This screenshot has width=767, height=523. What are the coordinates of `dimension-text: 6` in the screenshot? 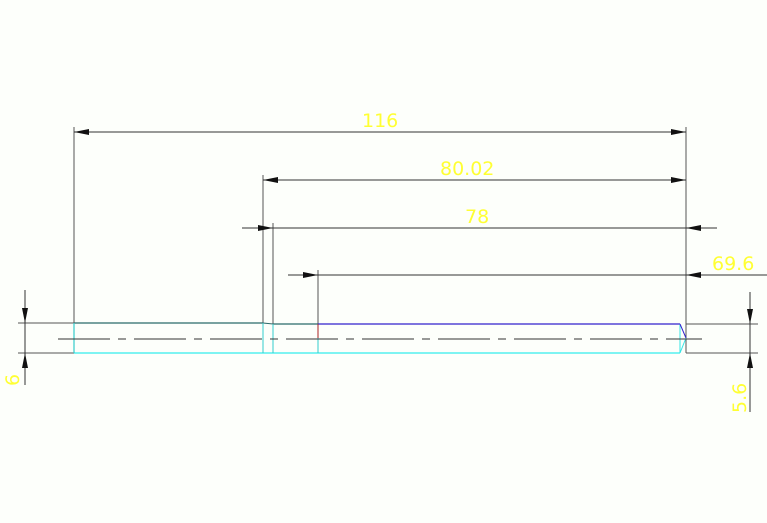 It's located at (13, 380).